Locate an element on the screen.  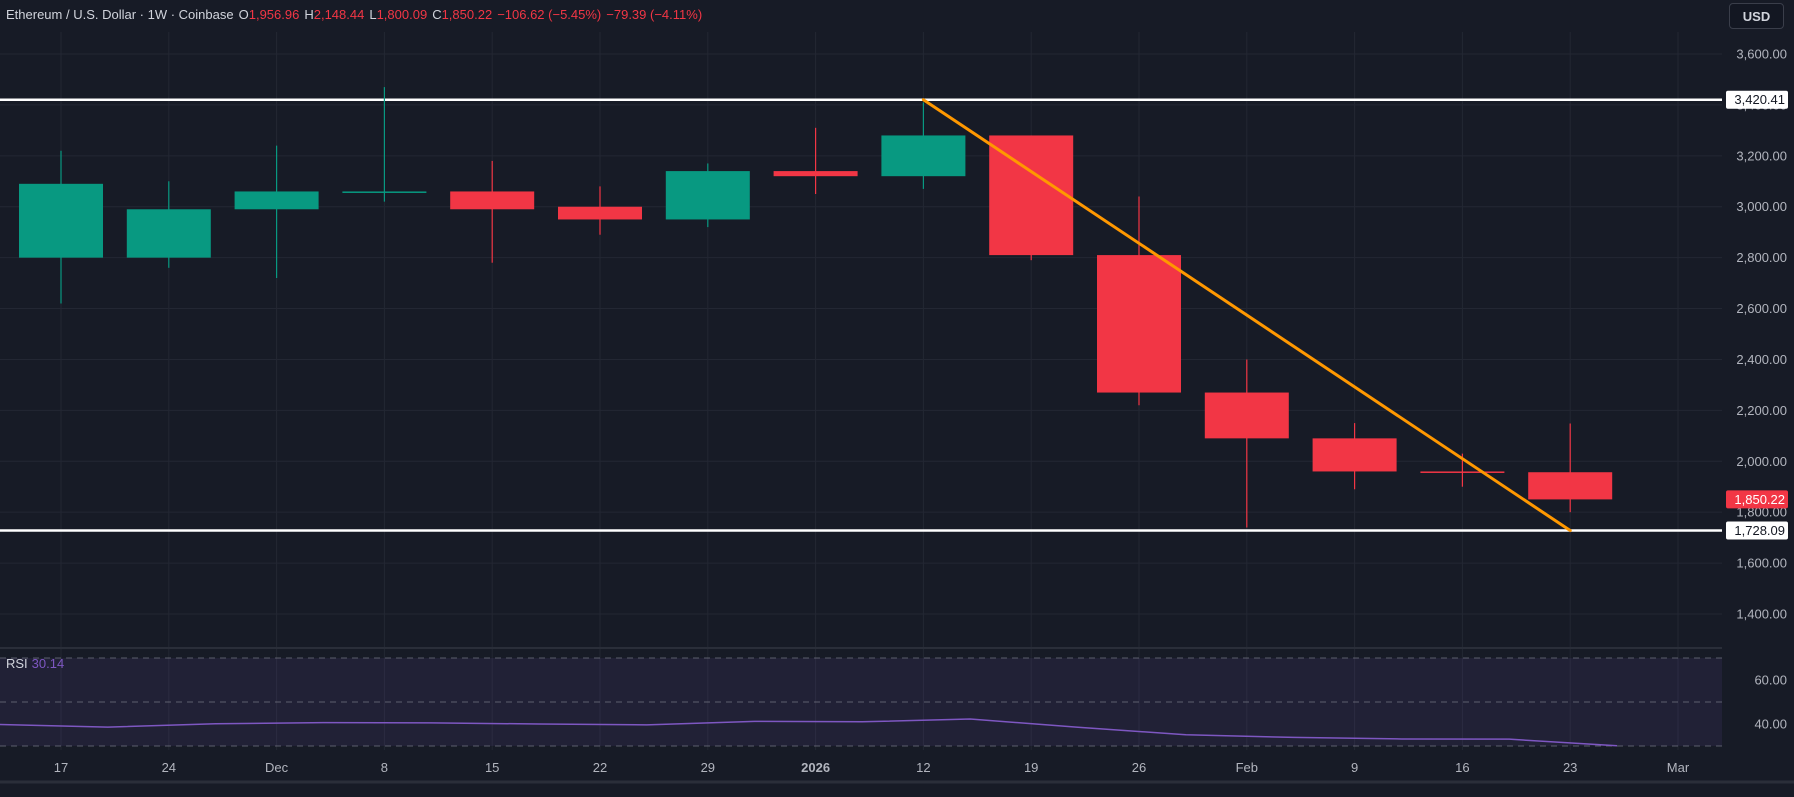
time-axis-label: 29 is located at coordinates (708, 767).